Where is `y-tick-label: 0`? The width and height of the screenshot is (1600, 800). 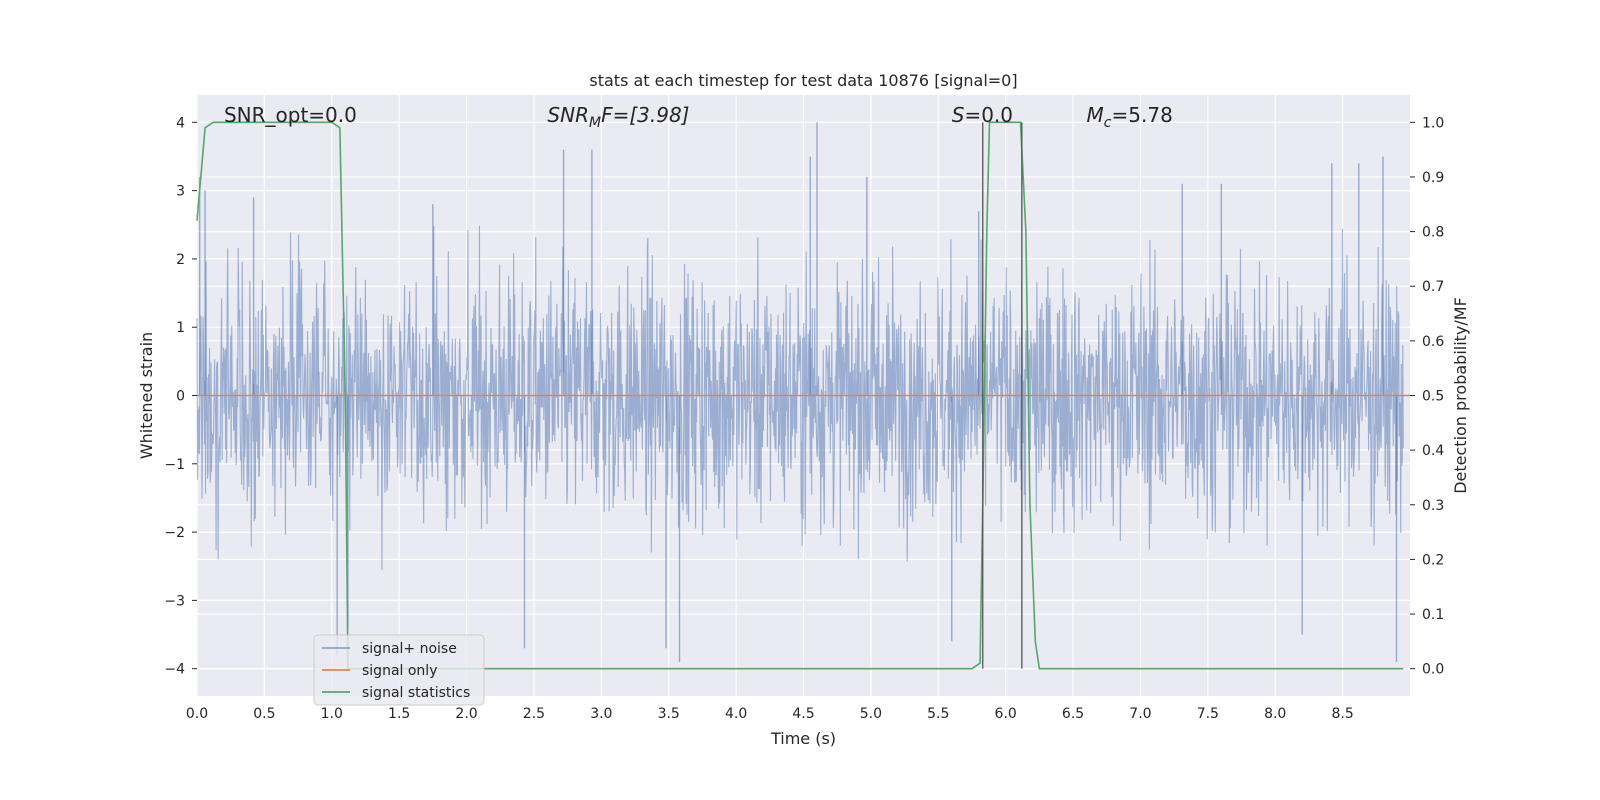
y-tick-label: 0 is located at coordinates (180, 397).